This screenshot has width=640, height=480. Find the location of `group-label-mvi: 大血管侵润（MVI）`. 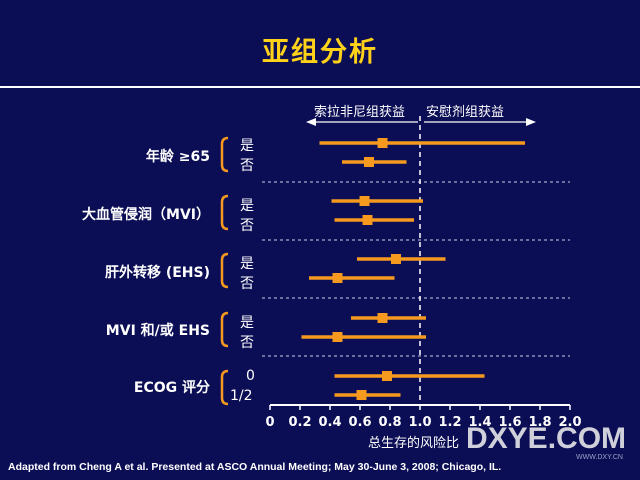

group-label-mvi: 大血管侵润（MVI） is located at coordinates (105, 214).